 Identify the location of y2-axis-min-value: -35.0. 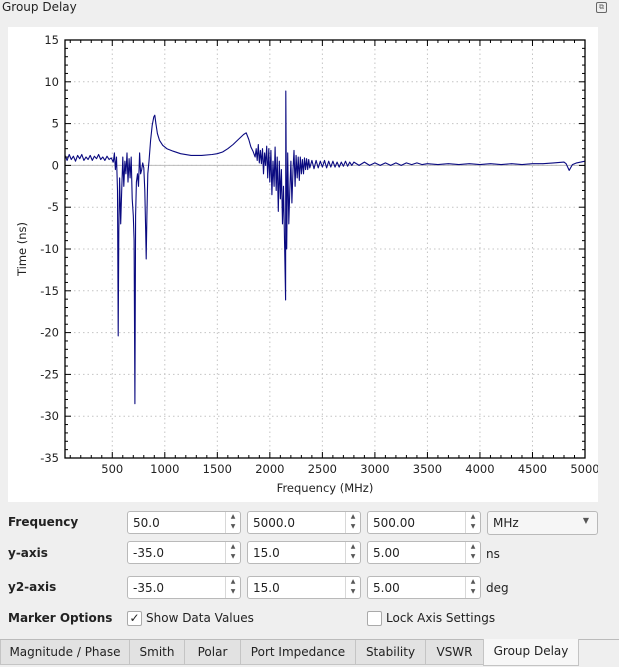
(149, 588).